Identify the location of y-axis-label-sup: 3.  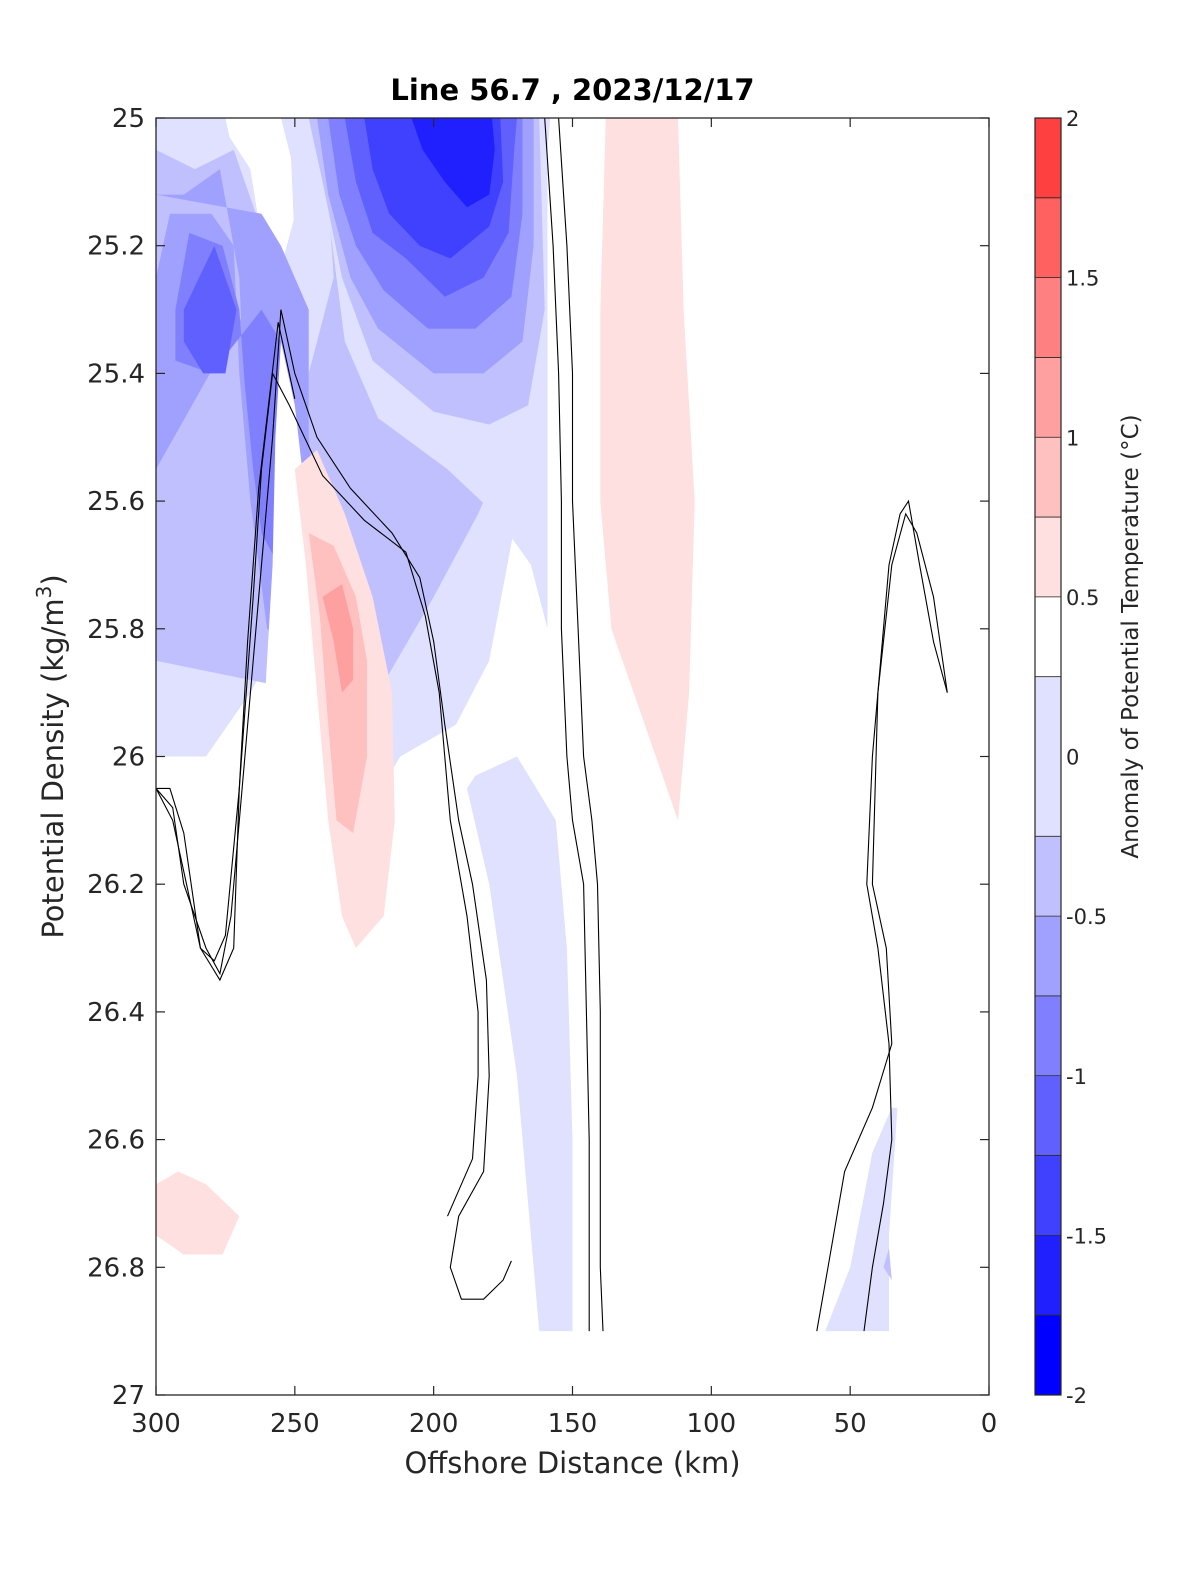
(44, 592).